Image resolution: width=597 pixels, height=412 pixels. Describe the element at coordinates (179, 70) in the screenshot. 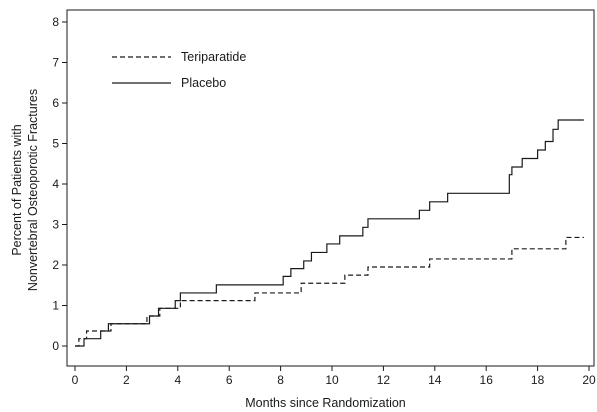

I see `legend: Teriparatide Placebo` at that location.